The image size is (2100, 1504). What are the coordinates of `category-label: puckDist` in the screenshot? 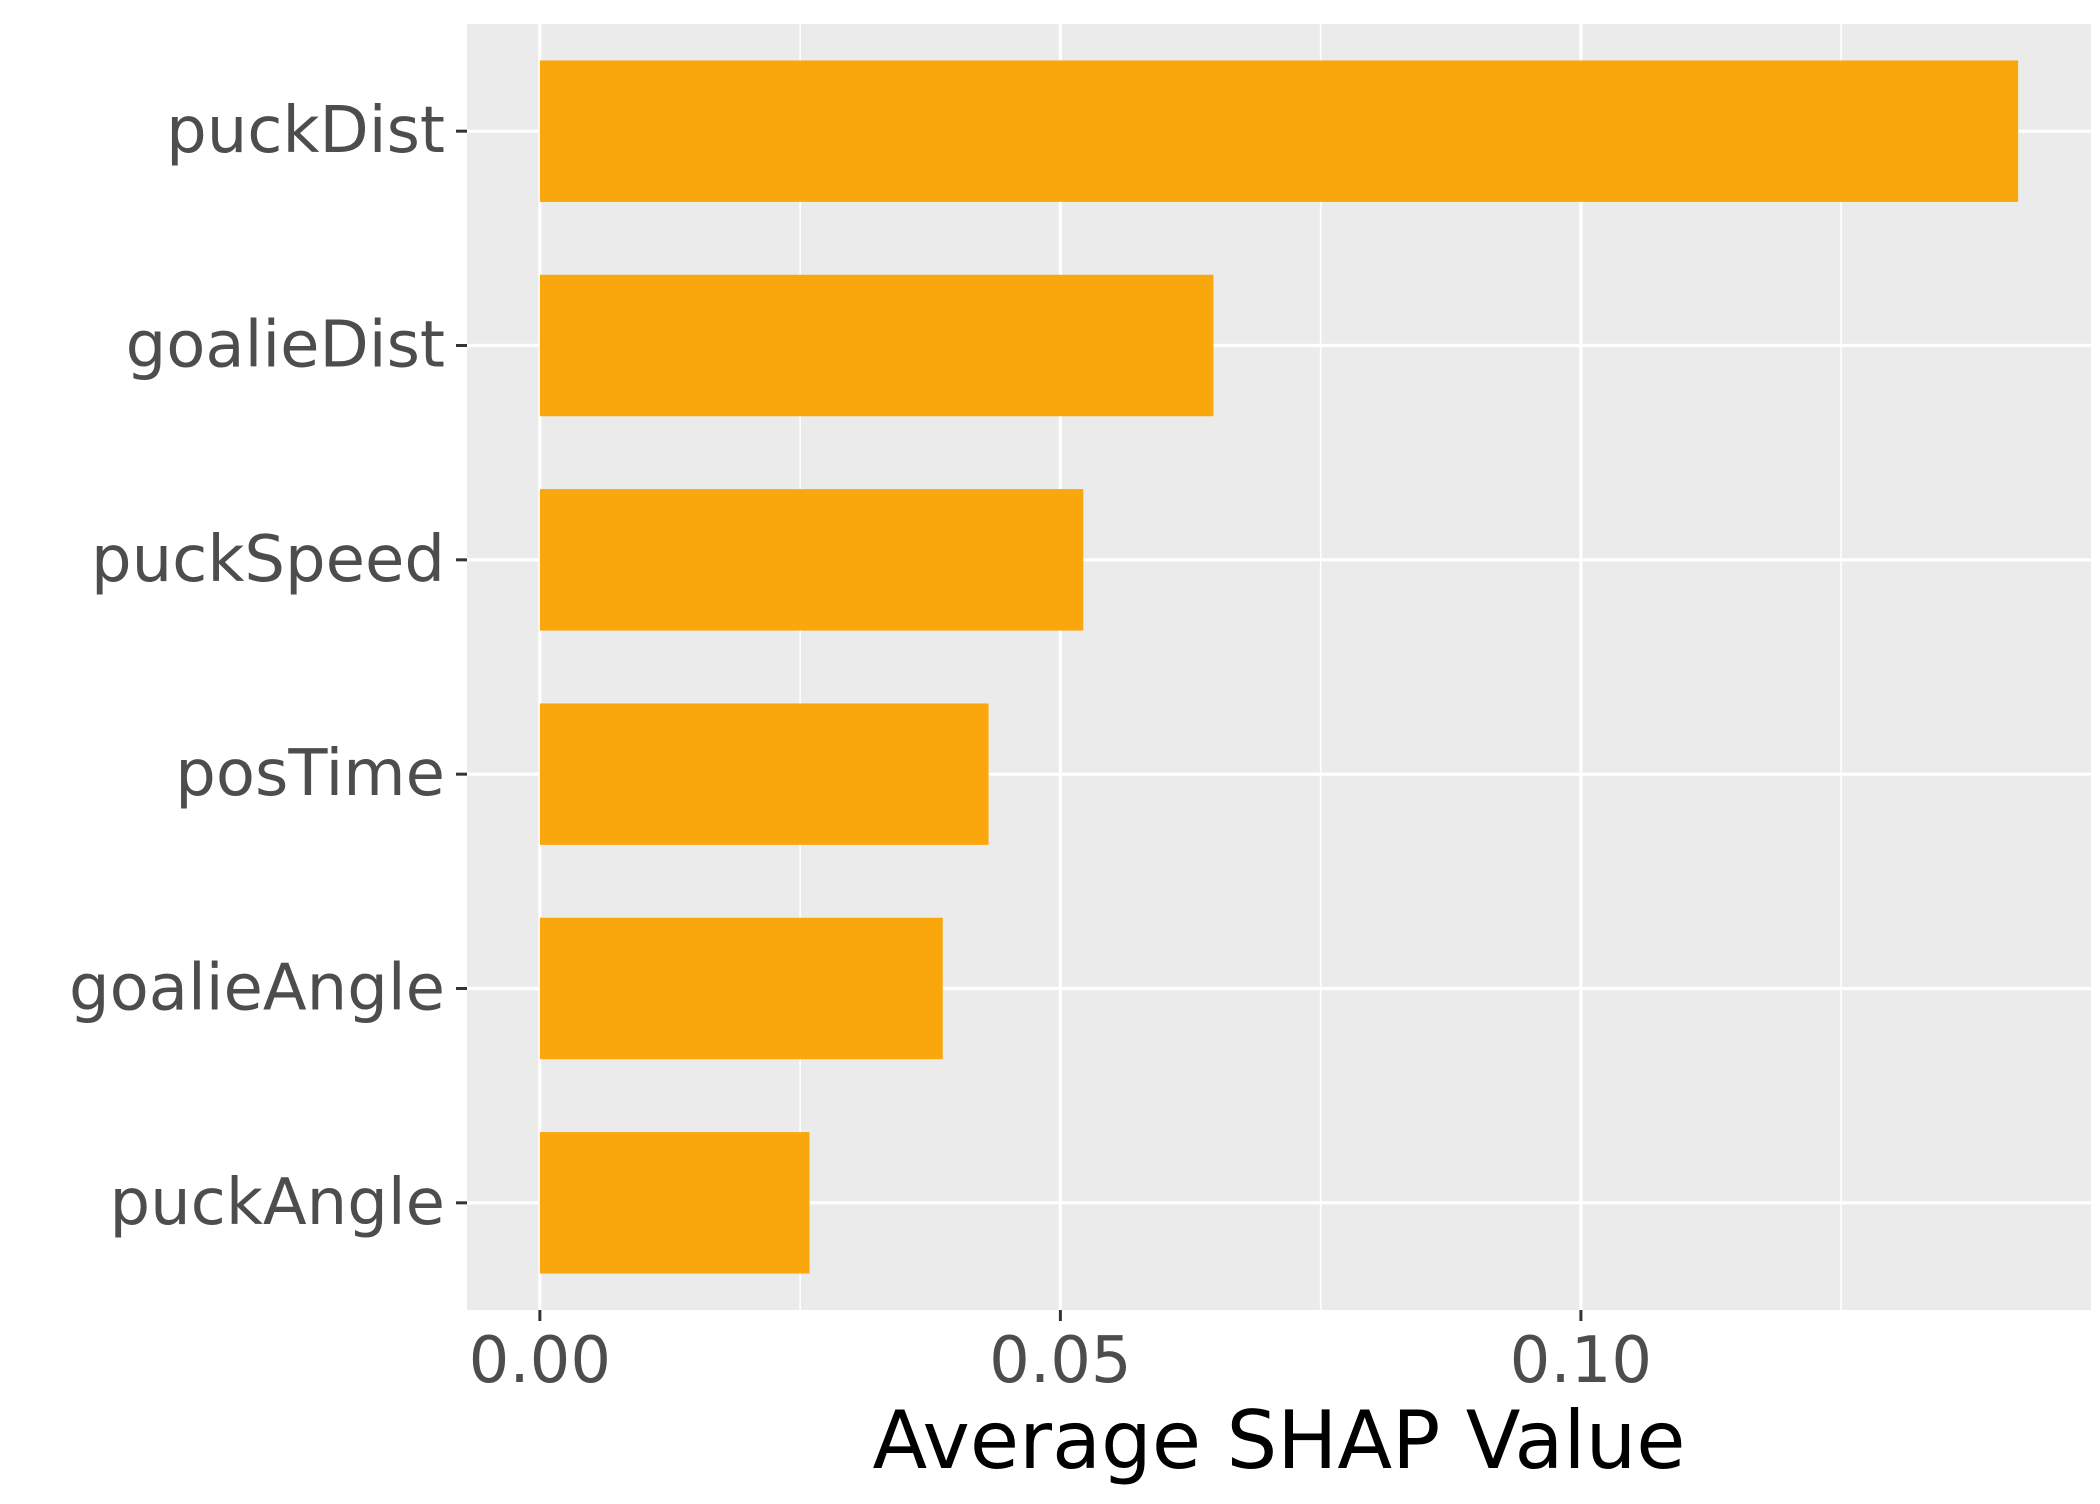 It's located at (305, 131).